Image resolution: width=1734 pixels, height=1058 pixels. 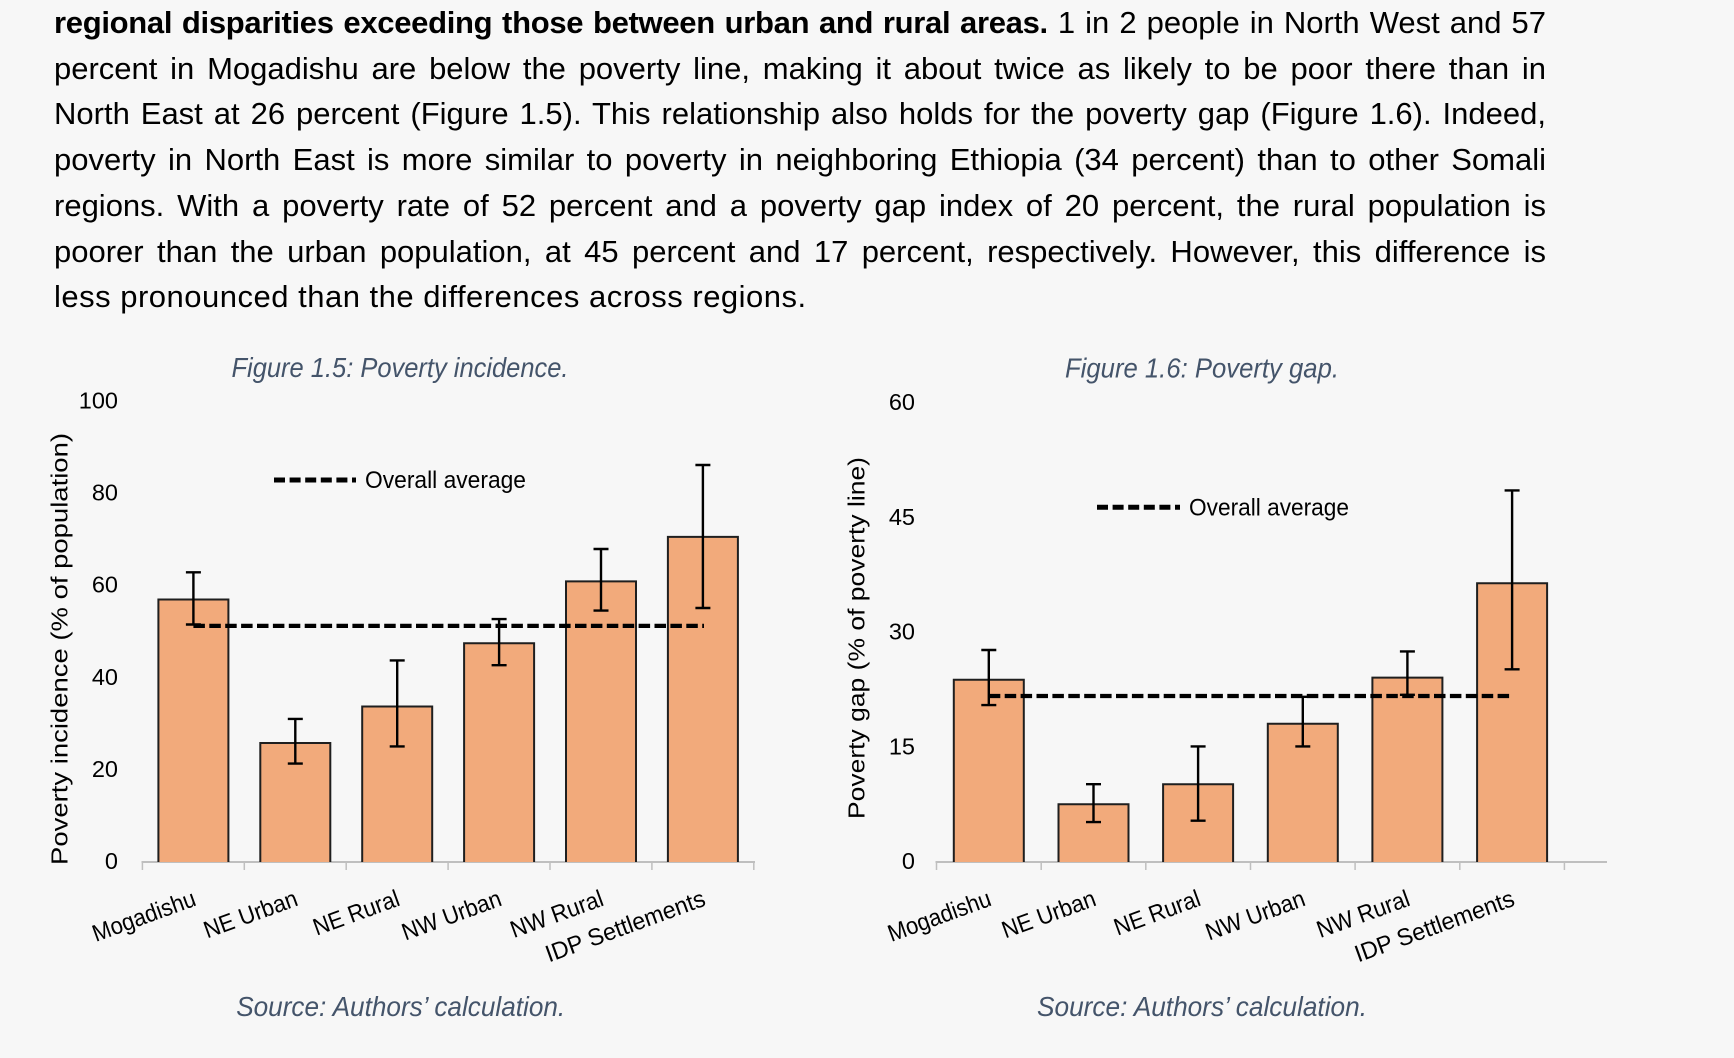 What do you see at coordinates (105, 769) in the screenshot?
I see `svg-text: 20` at bounding box center [105, 769].